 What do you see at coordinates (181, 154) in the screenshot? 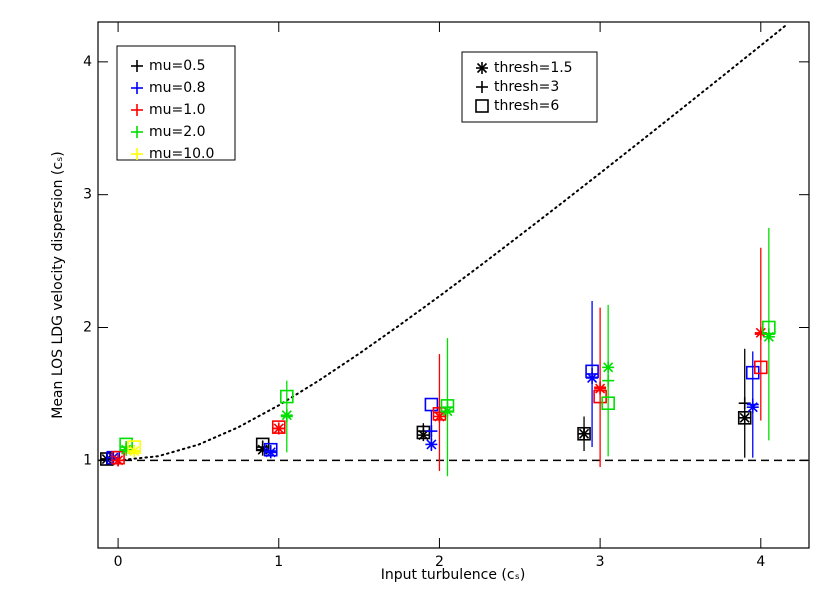
I see `legend-label: mu=10.0` at bounding box center [181, 154].